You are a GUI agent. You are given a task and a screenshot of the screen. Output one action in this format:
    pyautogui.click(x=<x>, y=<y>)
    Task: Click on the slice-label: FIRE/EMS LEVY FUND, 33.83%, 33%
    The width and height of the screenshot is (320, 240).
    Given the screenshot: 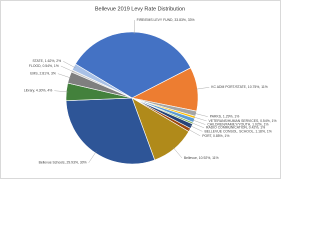 What is the action you would take?
    pyautogui.click(x=166, y=20)
    